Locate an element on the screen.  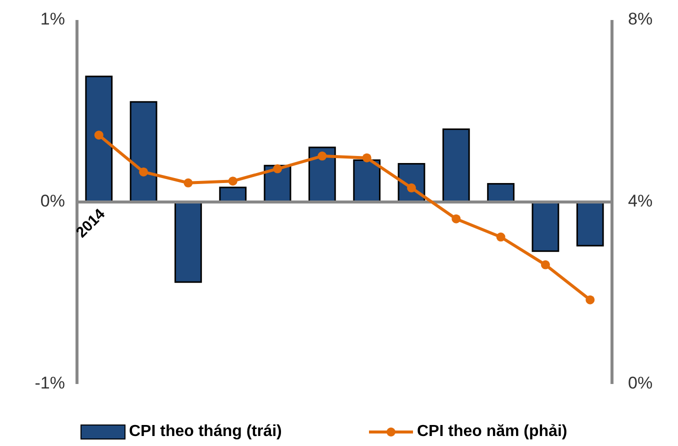
legend-label: CPI theo năm (phải) is located at coordinates (492, 431).